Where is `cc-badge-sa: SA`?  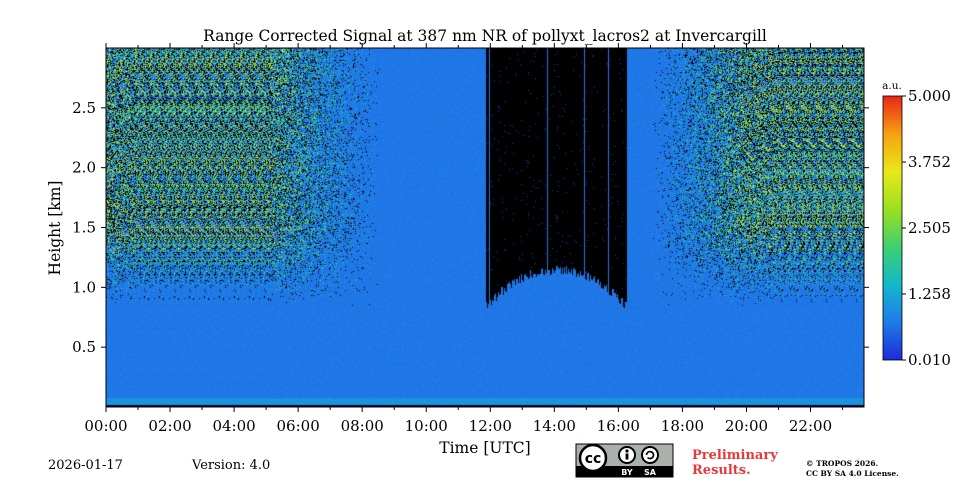 cc-badge-sa: SA is located at coordinates (650, 472).